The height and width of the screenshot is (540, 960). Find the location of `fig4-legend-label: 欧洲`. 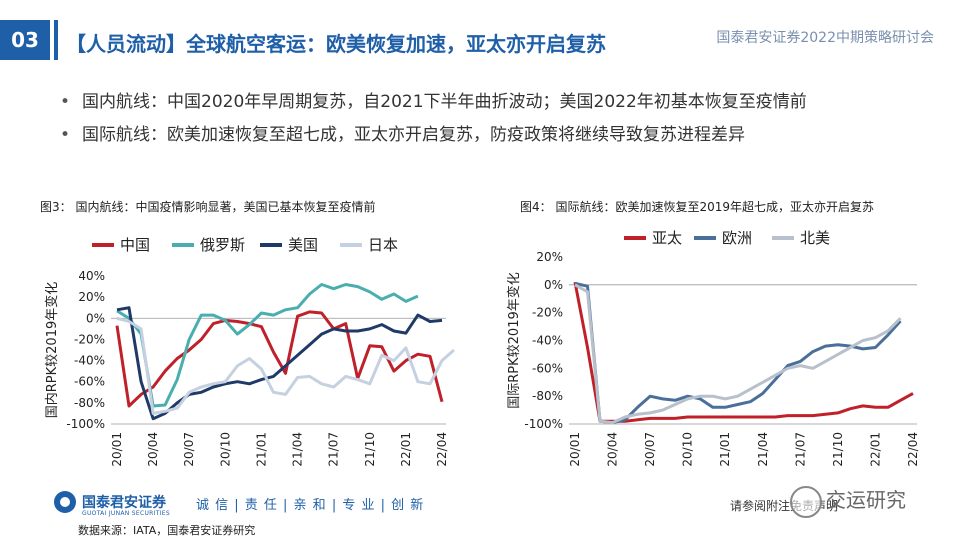

fig4-legend-label: 欧洲 is located at coordinates (737, 238).